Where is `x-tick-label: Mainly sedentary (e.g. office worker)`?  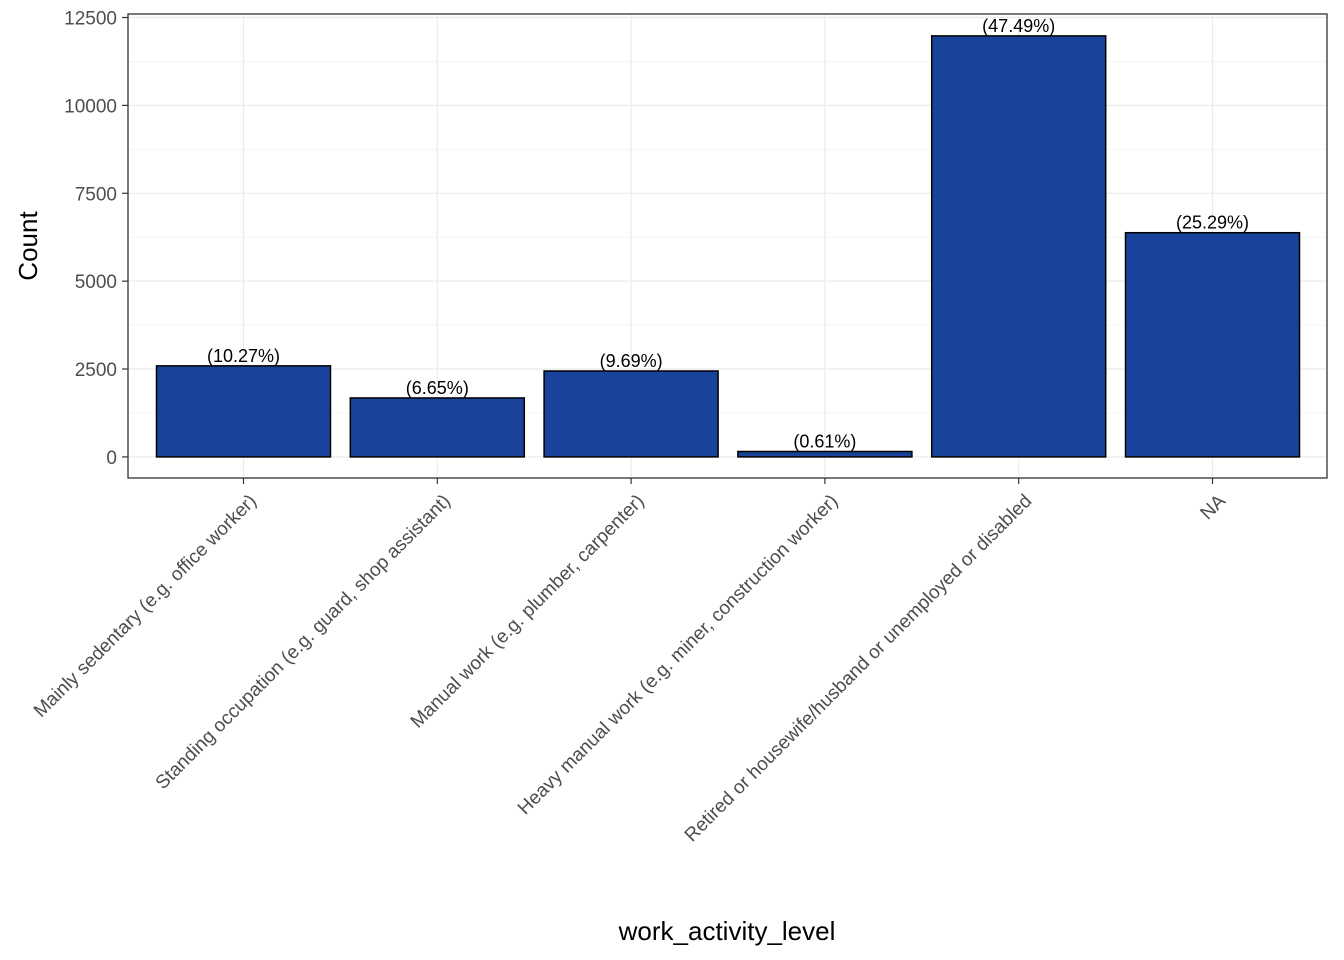 x-tick-label: Mainly sedentary (e.g. office worker) is located at coordinates (145, 606).